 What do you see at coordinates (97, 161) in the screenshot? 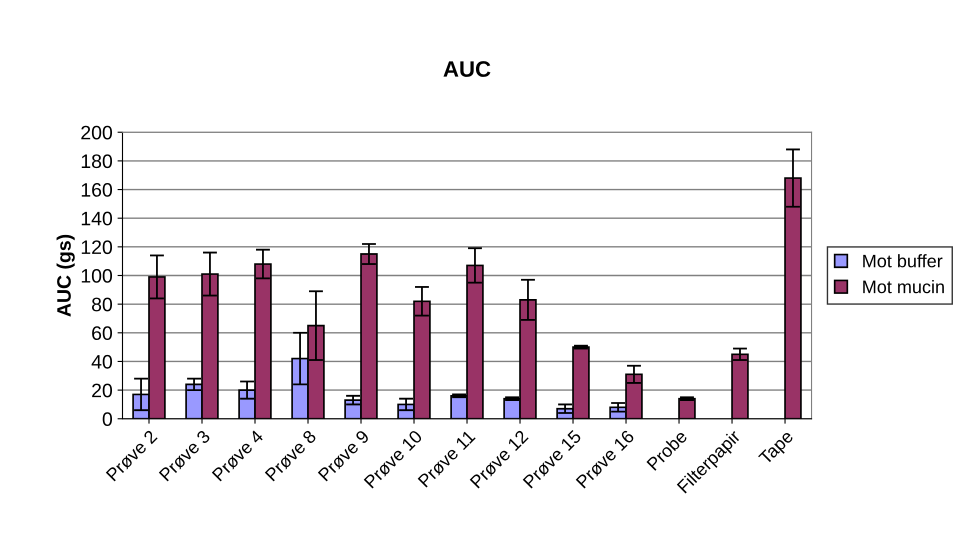
I see `y-tick-label: 180` at bounding box center [97, 161].